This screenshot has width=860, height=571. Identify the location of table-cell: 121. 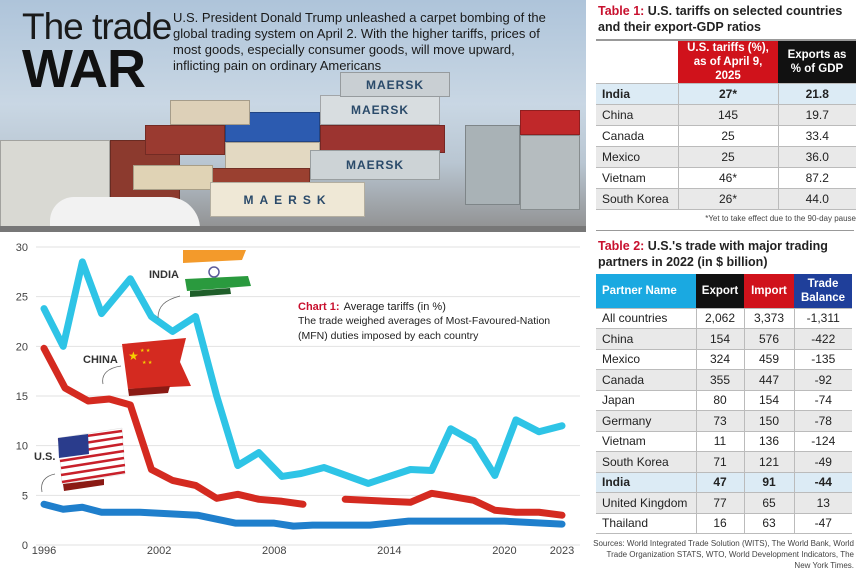
(769, 462).